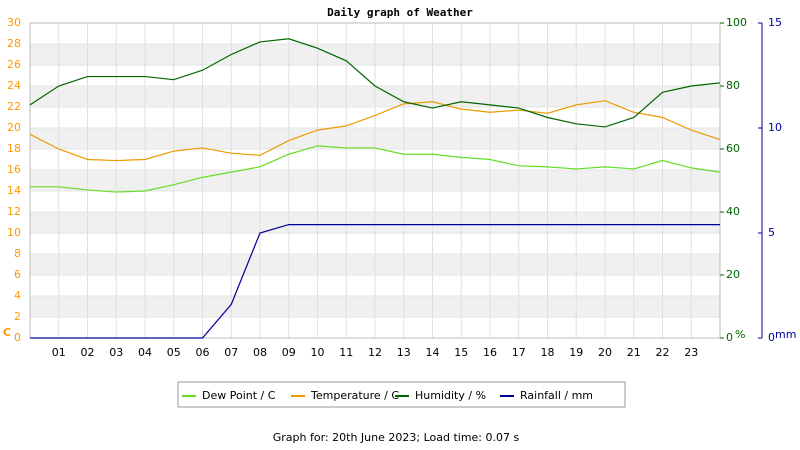 This screenshot has height=450, width=800. Describe the element at coordinates (450, 395) in the screenshot. I see `legend-label: Humidity / %` at that location.